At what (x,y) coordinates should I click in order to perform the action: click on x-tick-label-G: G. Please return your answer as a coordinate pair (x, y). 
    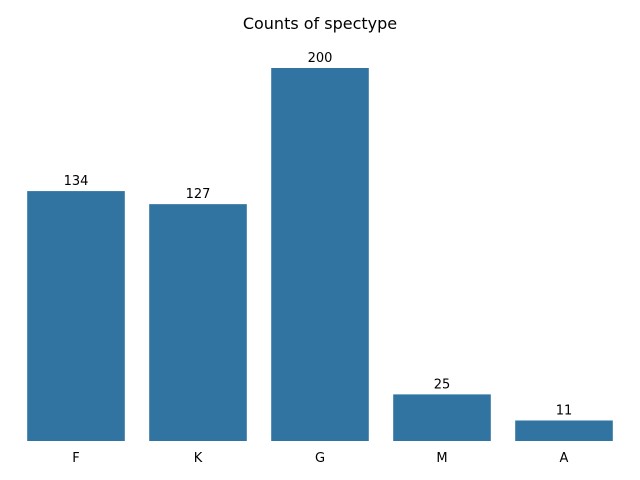
    Looking at the image, I should click on (320, 458).